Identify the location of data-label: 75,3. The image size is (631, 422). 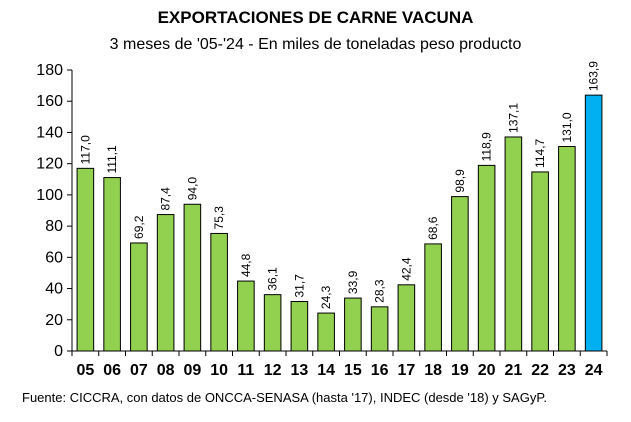
(219, 218).